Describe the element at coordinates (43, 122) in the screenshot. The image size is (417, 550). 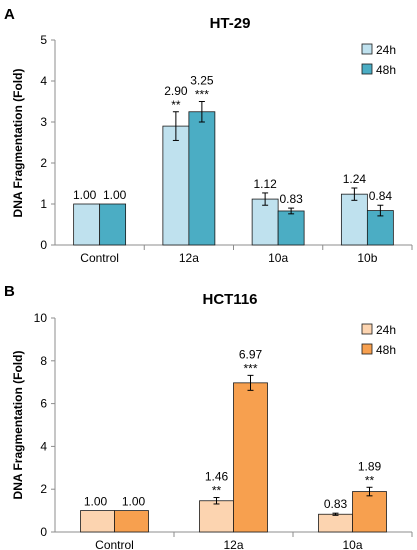
I see `y-tick-label: 3` at that location.